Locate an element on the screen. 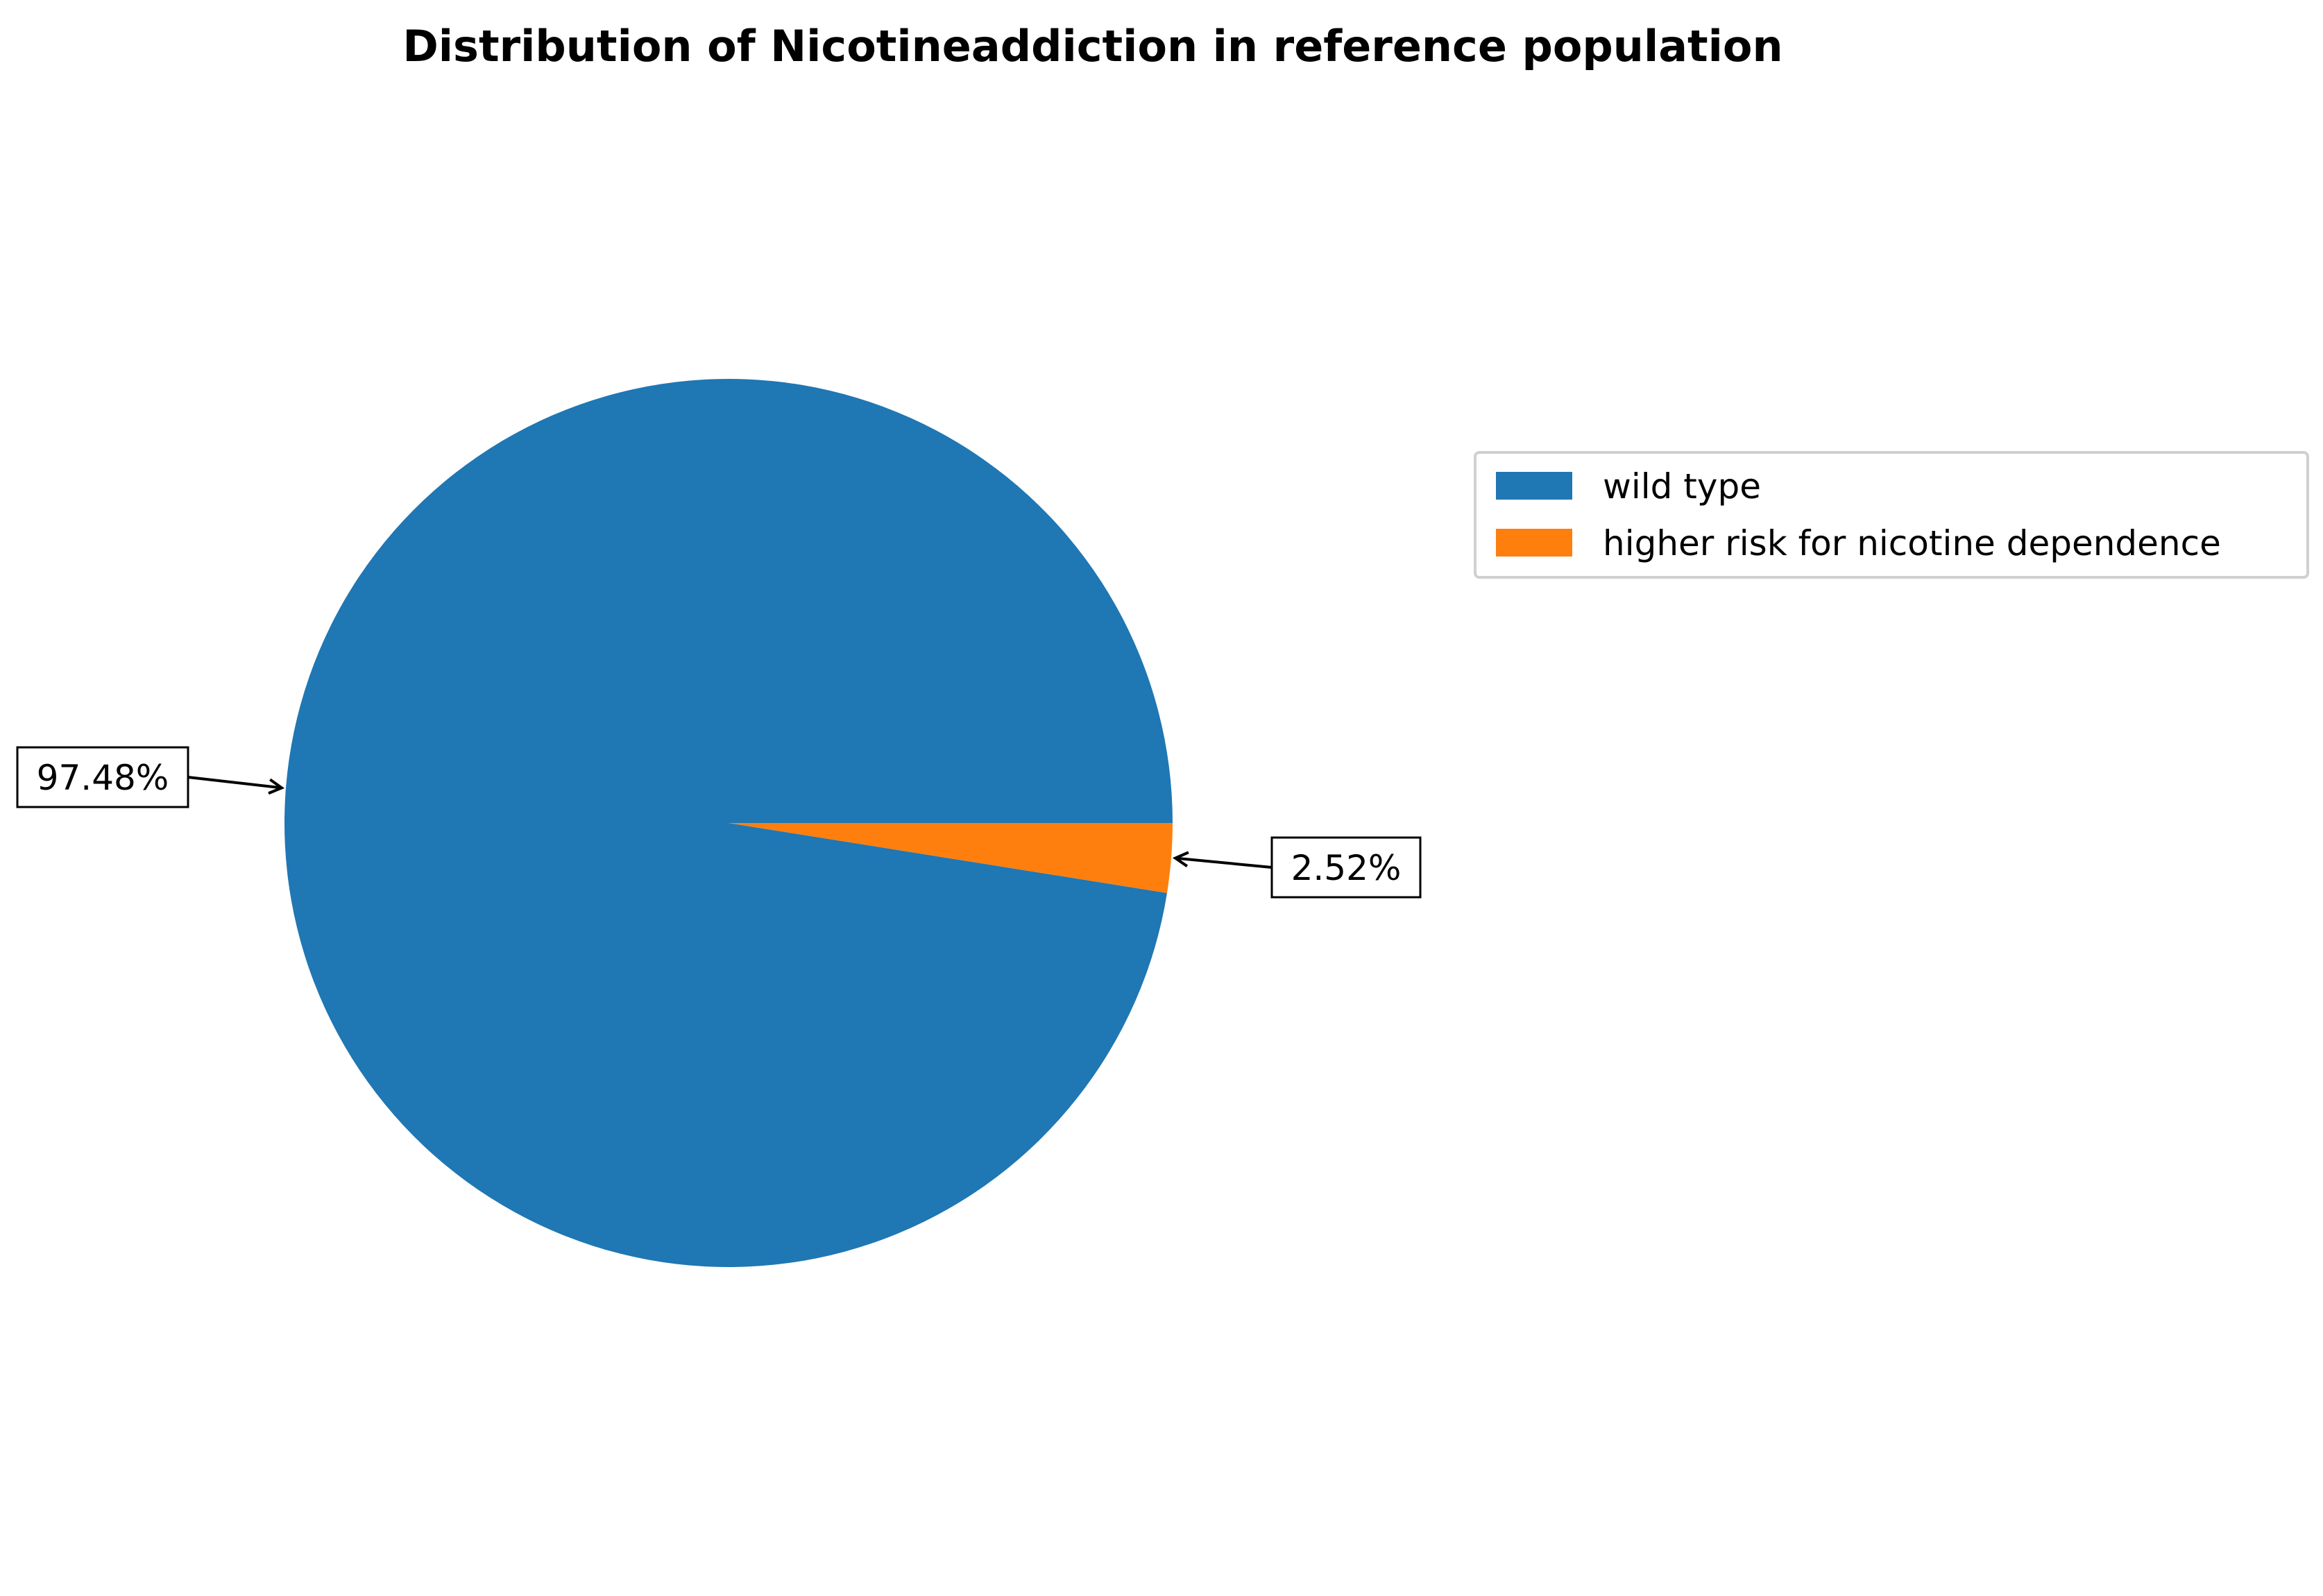 Image resolution: width=2323 pixels, height=1596 pixels. slice-percent-label-1: 2.52% is located at coordinates (1346, 868).